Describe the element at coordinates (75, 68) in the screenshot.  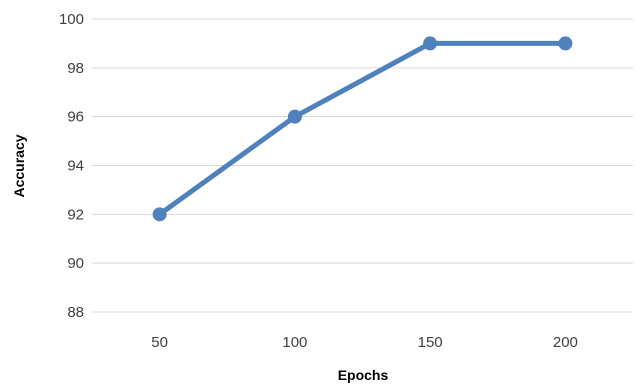
I see `y-tick-label: 98` at that location.